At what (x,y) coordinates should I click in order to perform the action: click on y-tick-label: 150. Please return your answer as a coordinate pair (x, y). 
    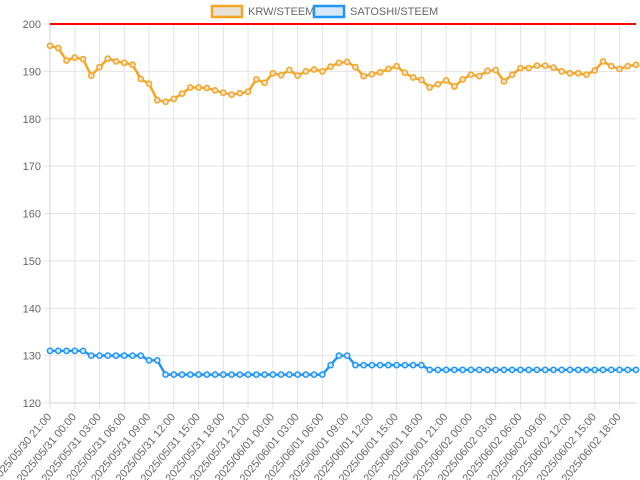
    Looking at the image, I should click on (32, 262).